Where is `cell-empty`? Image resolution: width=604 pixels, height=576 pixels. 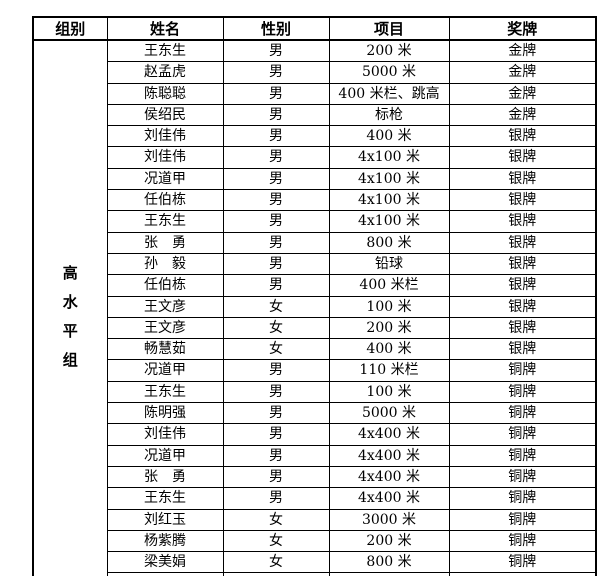 cell-empty is located at coordinates (522, 574).